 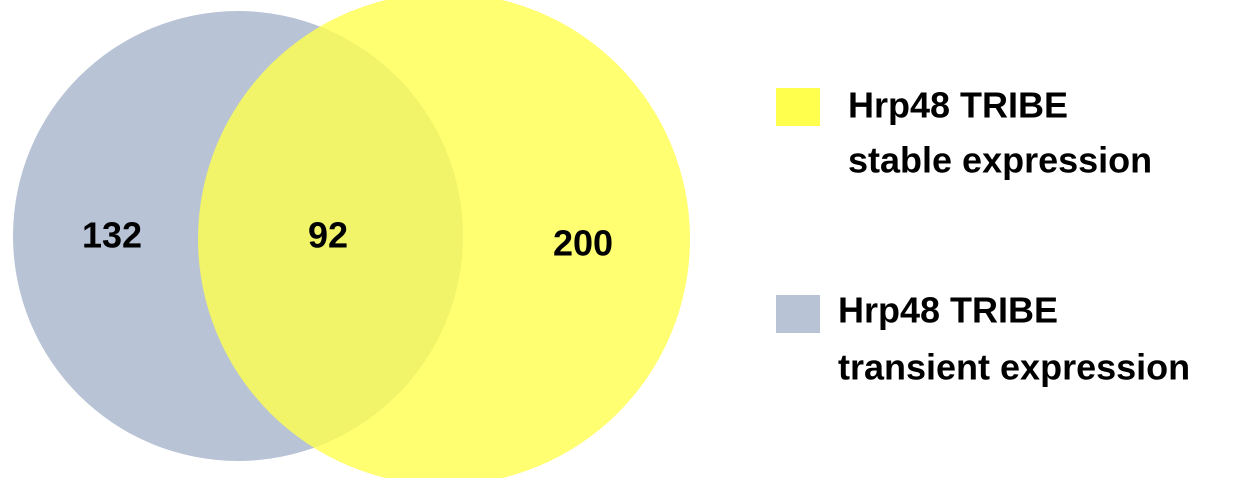 What do you see at coordinates (798, 314) in the screenshot?
I see `legend-swatch-transient` at bounding box center [798, 314].